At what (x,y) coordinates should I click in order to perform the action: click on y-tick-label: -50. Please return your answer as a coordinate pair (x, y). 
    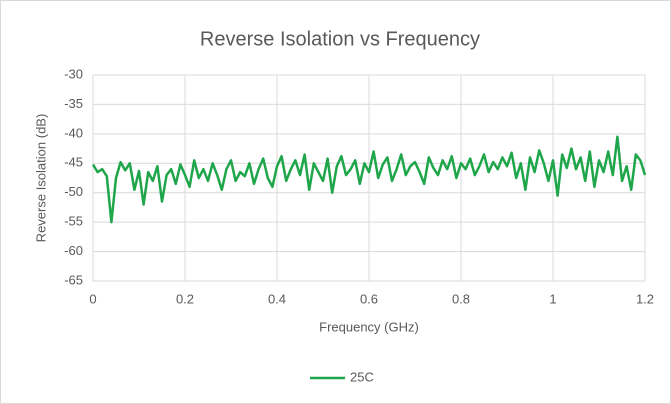
    Looking at the image, I should click on (73, 191).